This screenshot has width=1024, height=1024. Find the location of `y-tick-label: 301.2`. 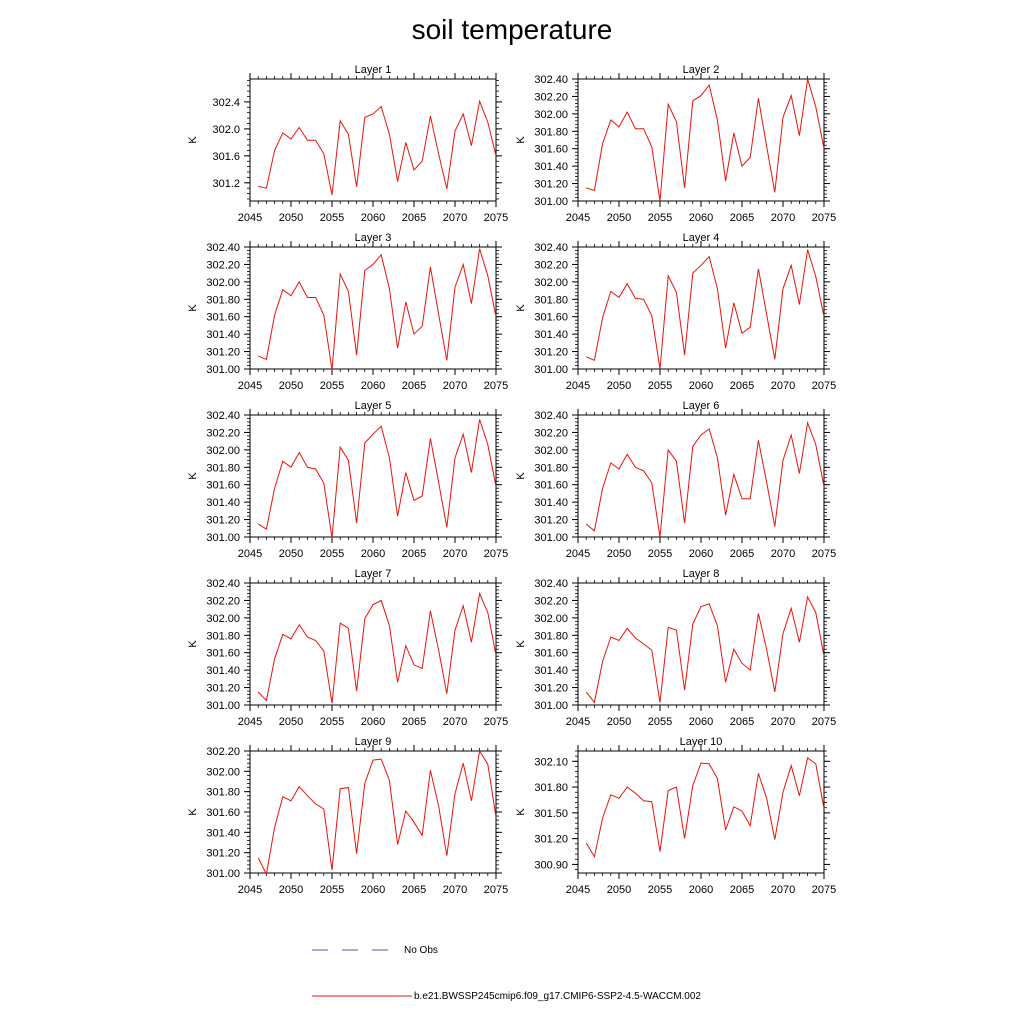

y-tick-label: 301.2 is located at coordinates (226, 184).